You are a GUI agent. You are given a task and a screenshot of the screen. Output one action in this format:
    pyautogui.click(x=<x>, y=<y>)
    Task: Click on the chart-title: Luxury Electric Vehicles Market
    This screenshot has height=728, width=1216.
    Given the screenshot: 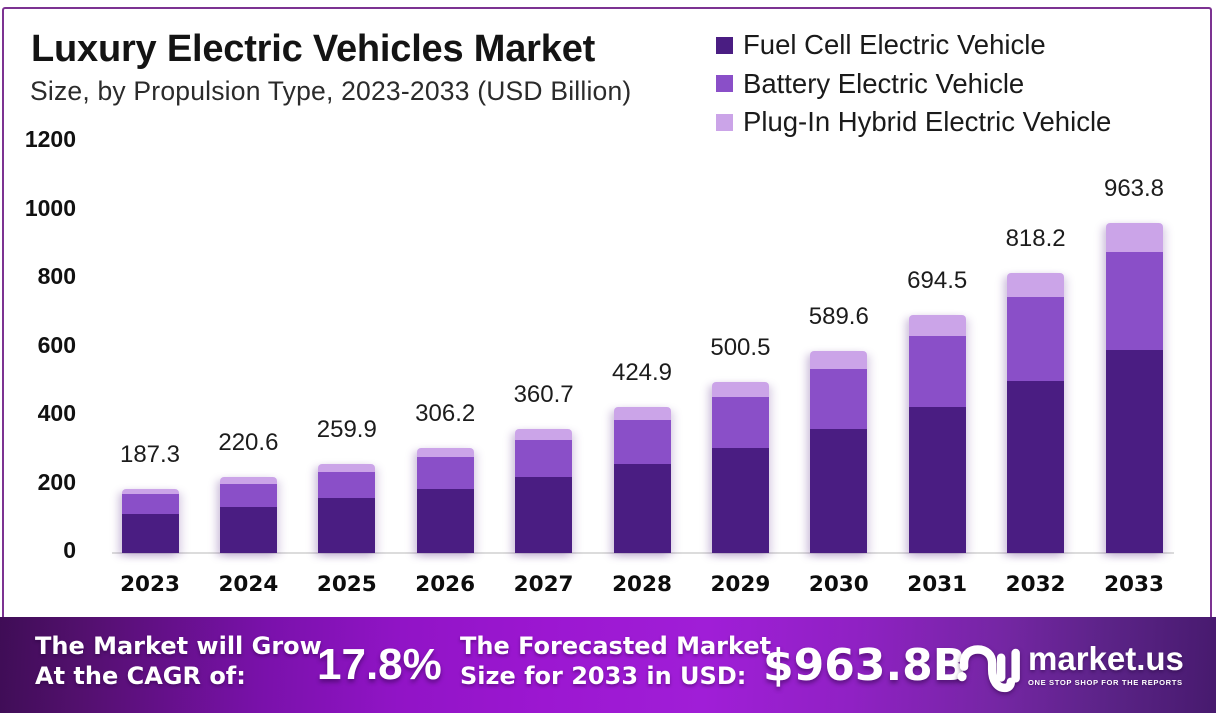 What is the action you would take?
    pyautogui.click(x=313, y=49)
    